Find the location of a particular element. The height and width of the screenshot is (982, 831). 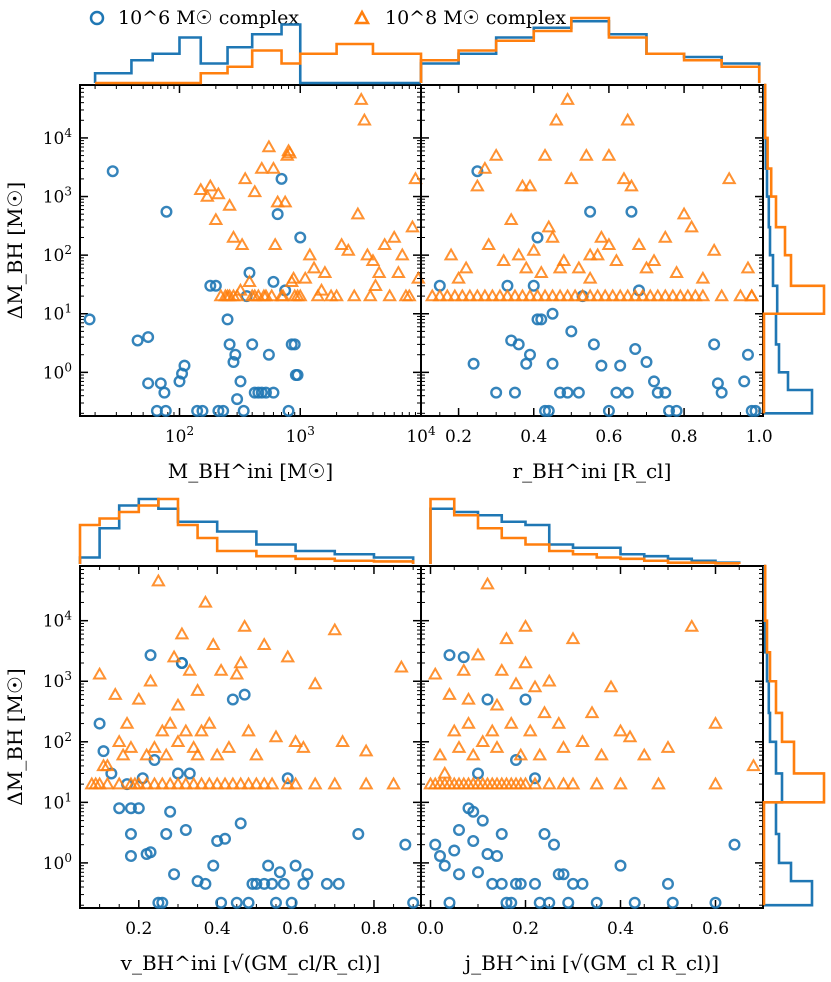

legend-label-orange: 10^8 M☉ complex is located at coordinates (475, 18).